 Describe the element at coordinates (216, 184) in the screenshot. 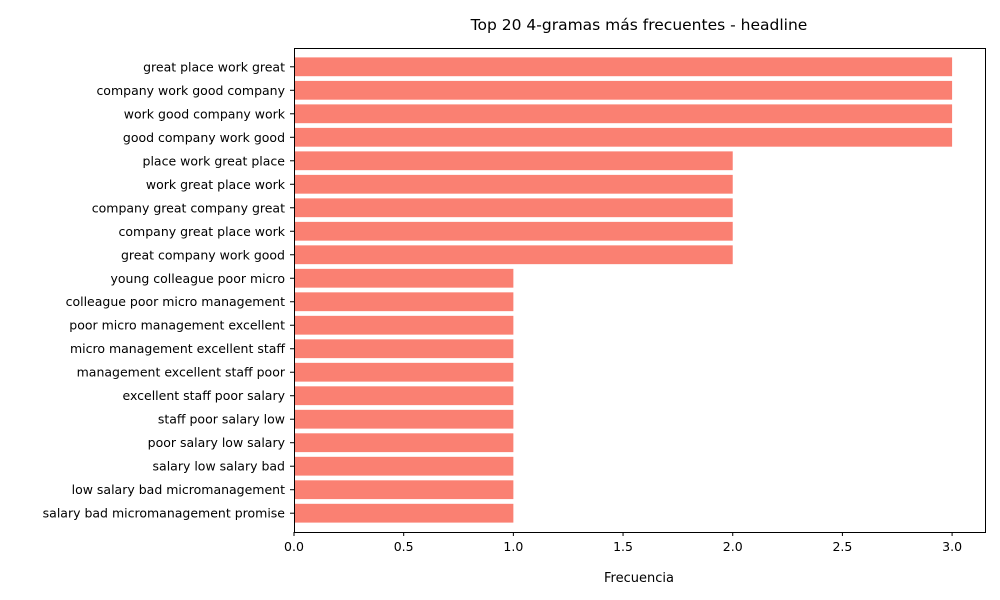

I see `y-tick-label: work great place work` at that location.